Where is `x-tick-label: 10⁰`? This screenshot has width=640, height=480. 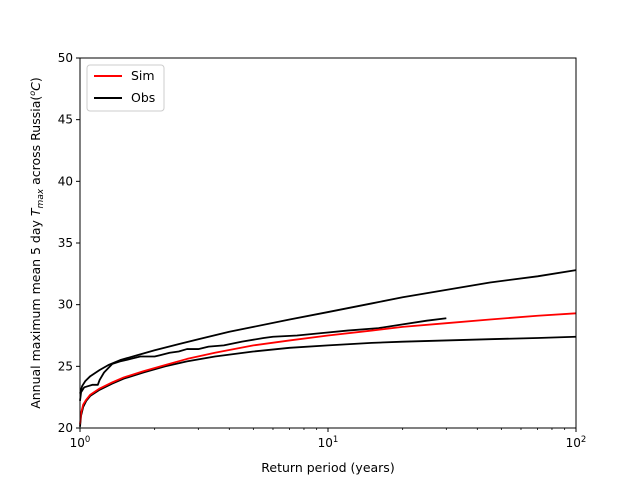
x-tick-label: 10⁰ is located at coordinates (80, 442).